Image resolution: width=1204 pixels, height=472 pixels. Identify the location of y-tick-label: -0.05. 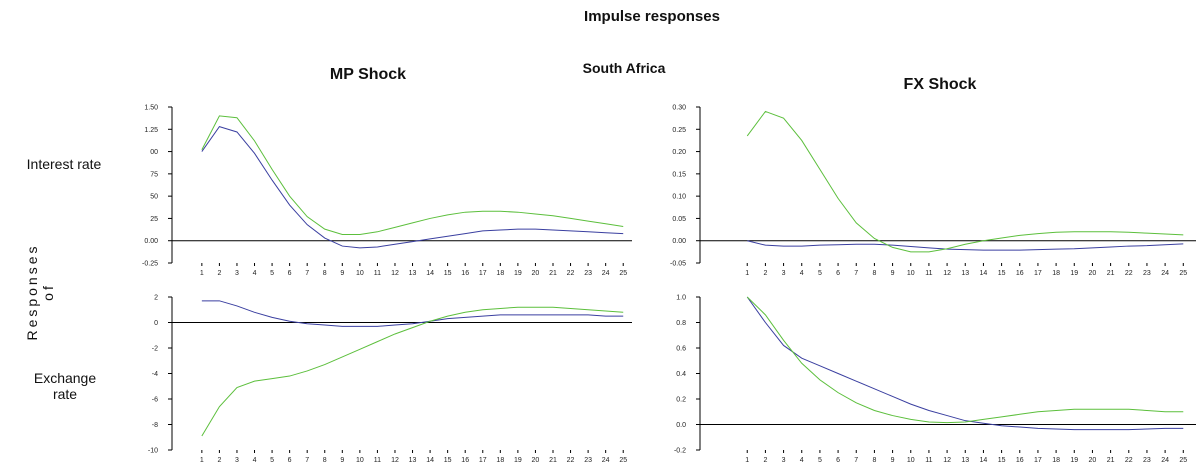
(678, 264).